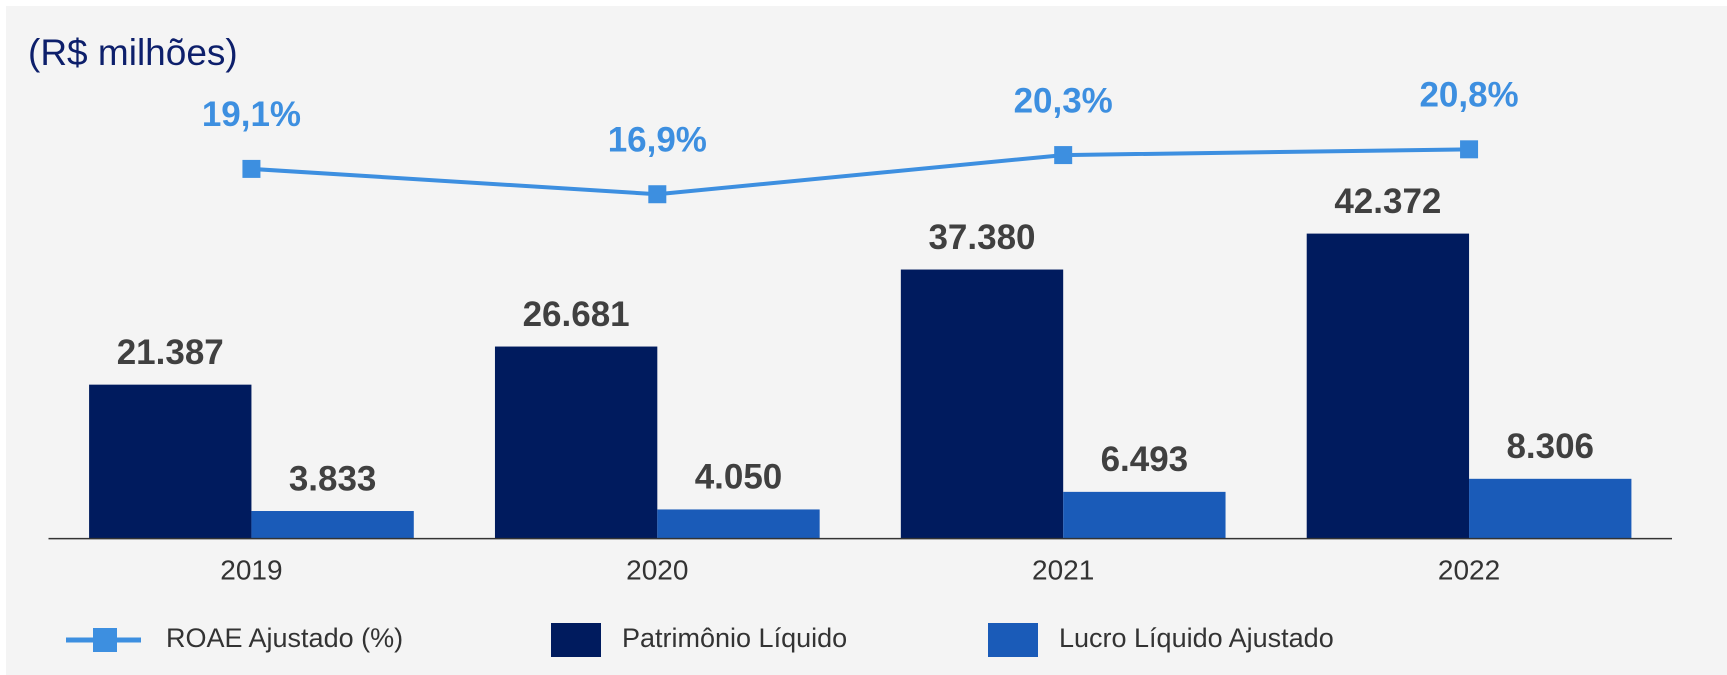  What do you see at coordinates (1145, 459) in the screenshot?
I see `data-label: 6.493` at bounding box center [1145, 459].